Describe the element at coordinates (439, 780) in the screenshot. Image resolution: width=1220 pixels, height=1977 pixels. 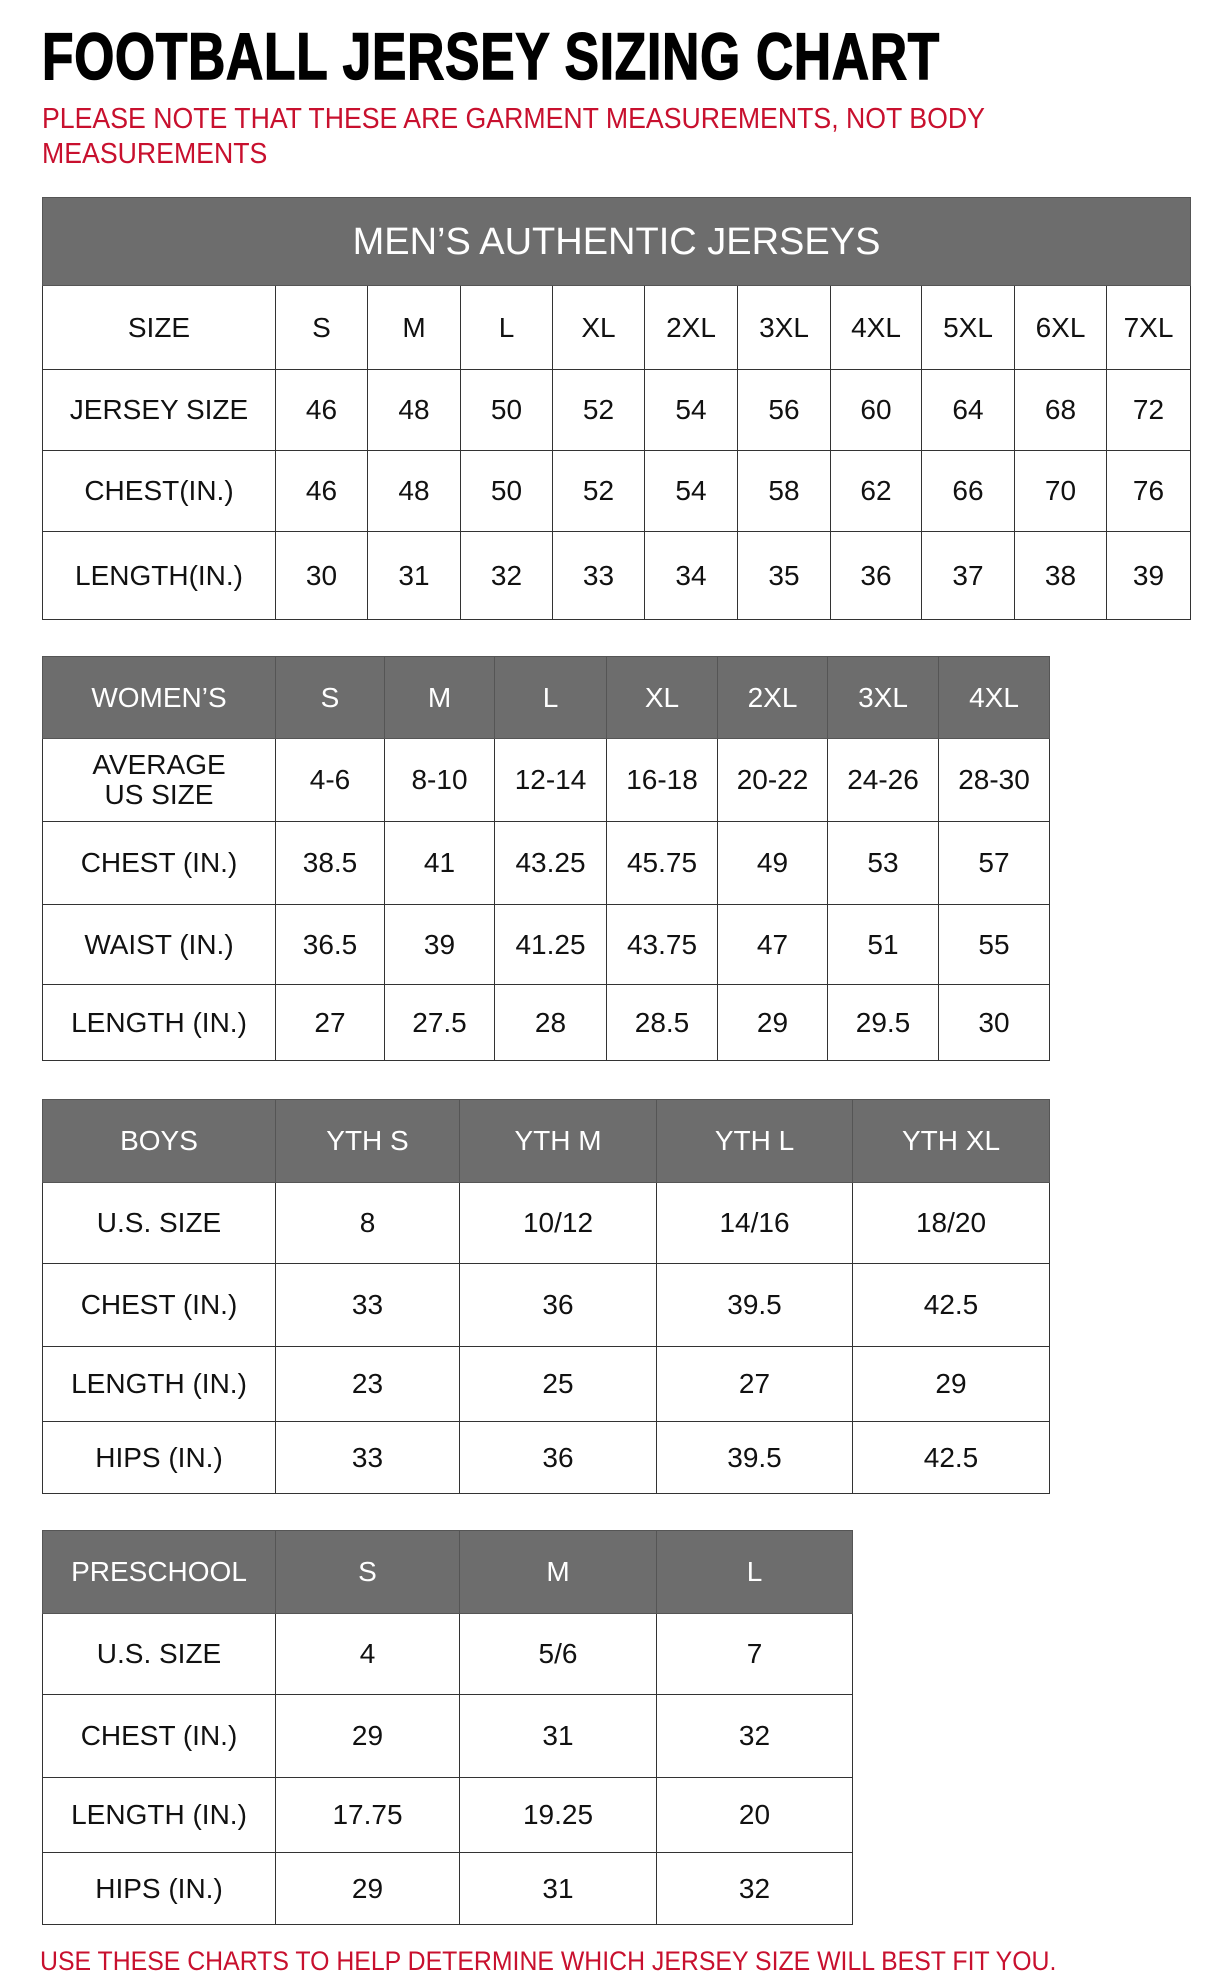
I see `measurement-value: 8-10` at that location.